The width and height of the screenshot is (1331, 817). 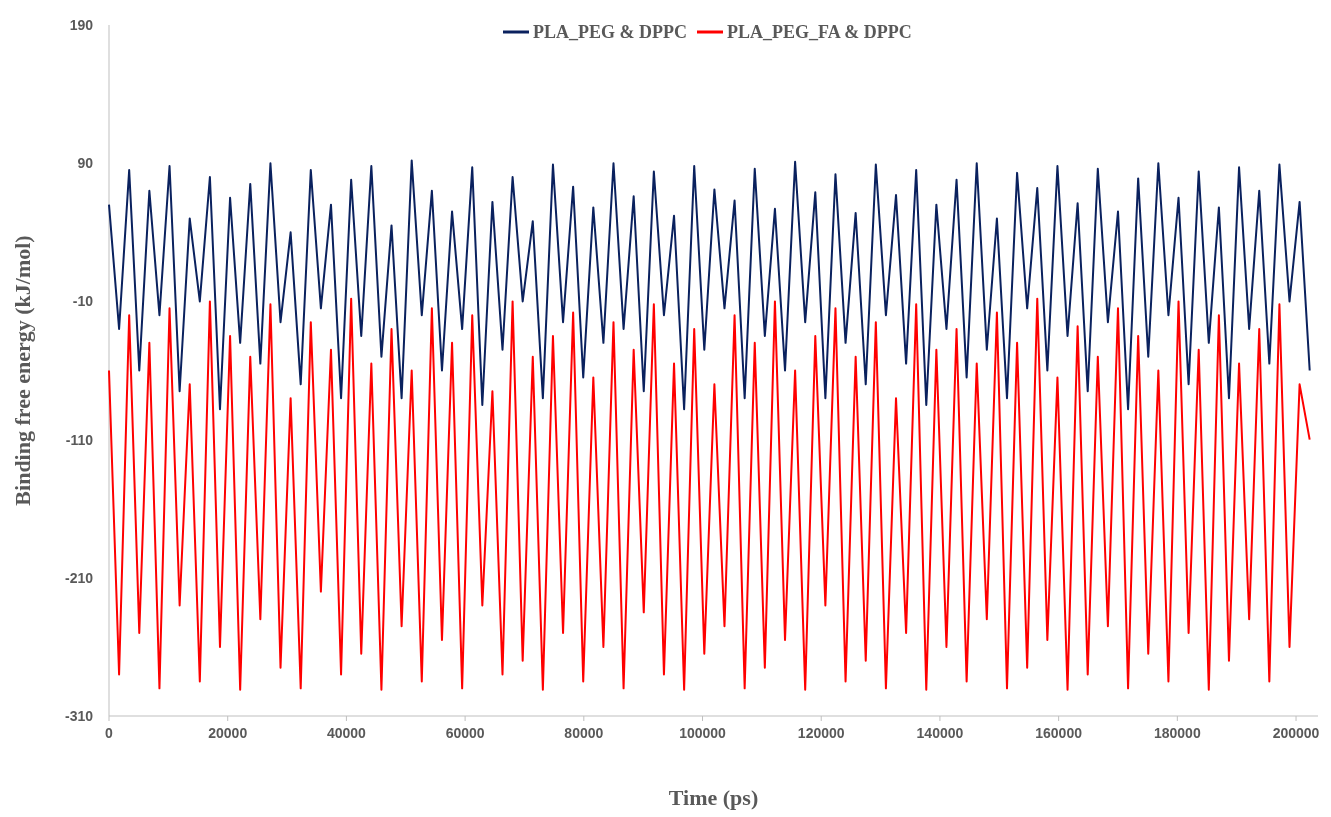 I want to click on x-tick-label: 200000, so click(x=1296, y=733).